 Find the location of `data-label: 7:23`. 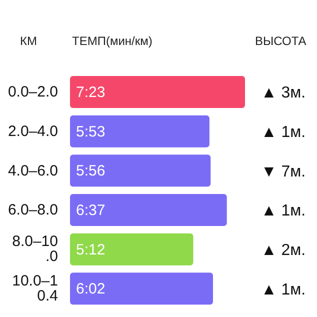

data-label: 7:23 is located at coordinates (91, 92).